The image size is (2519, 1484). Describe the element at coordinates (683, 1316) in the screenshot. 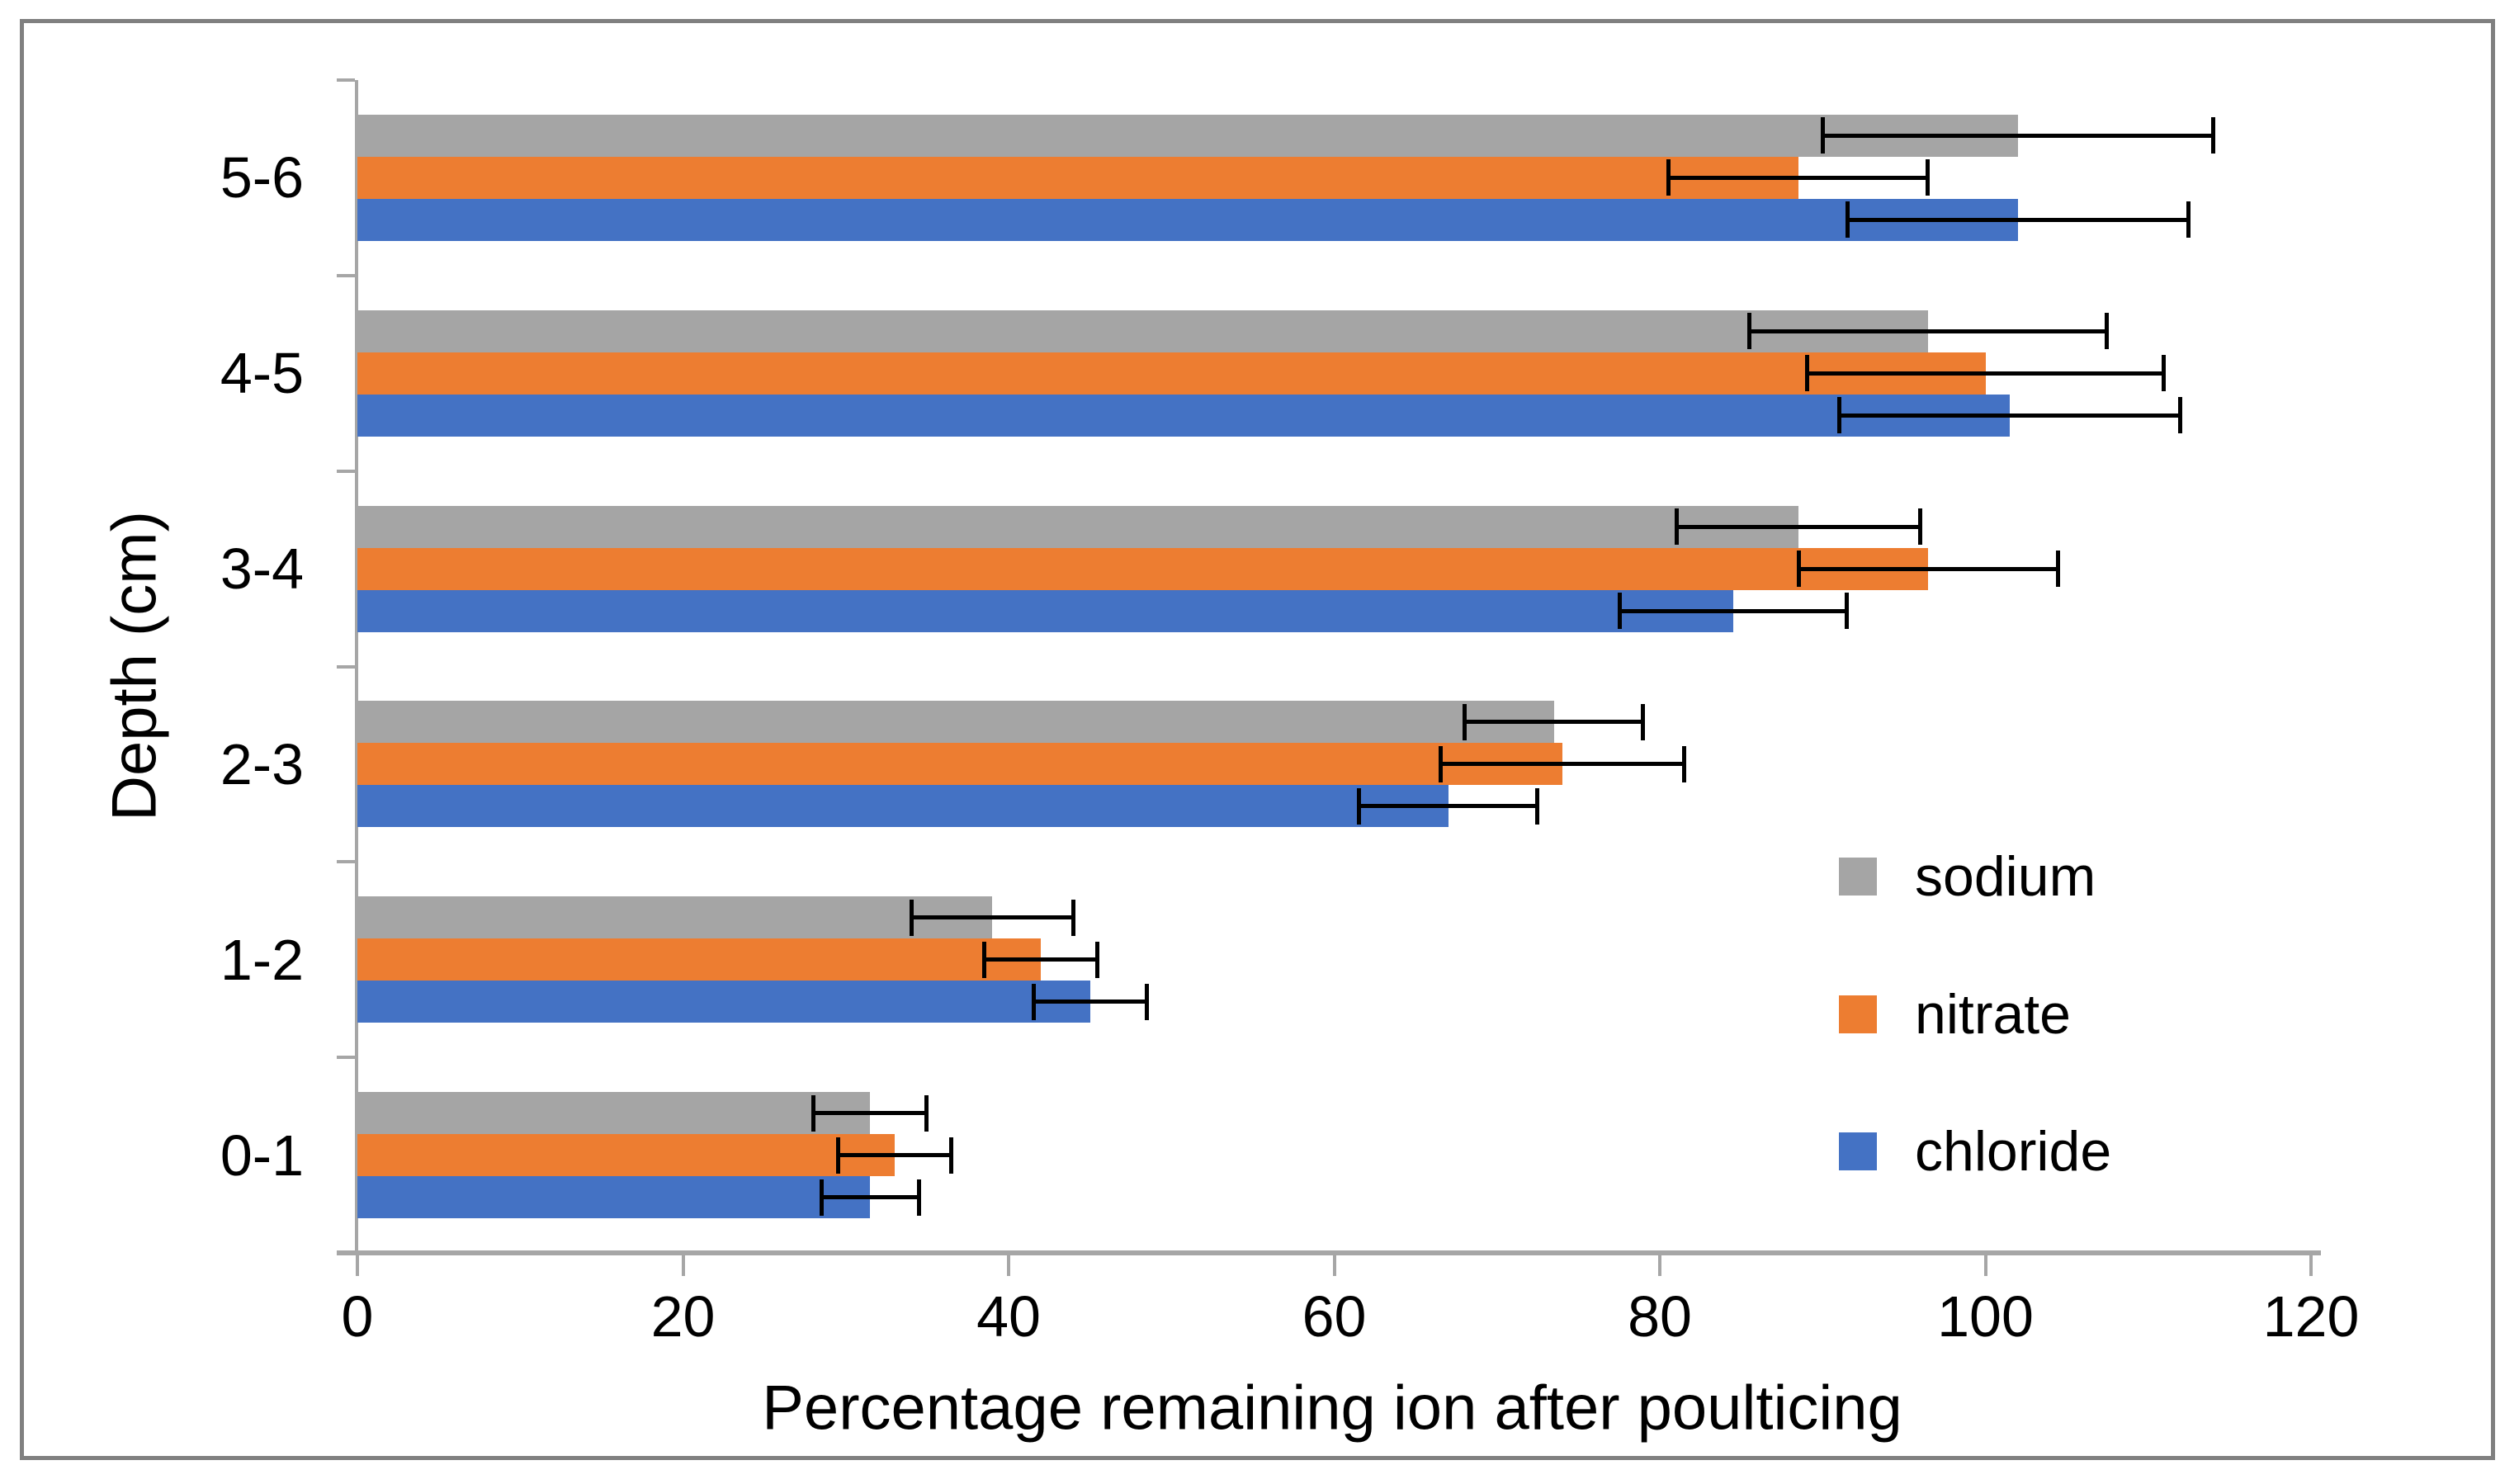

I see `x-tick-label: 20` at that location.